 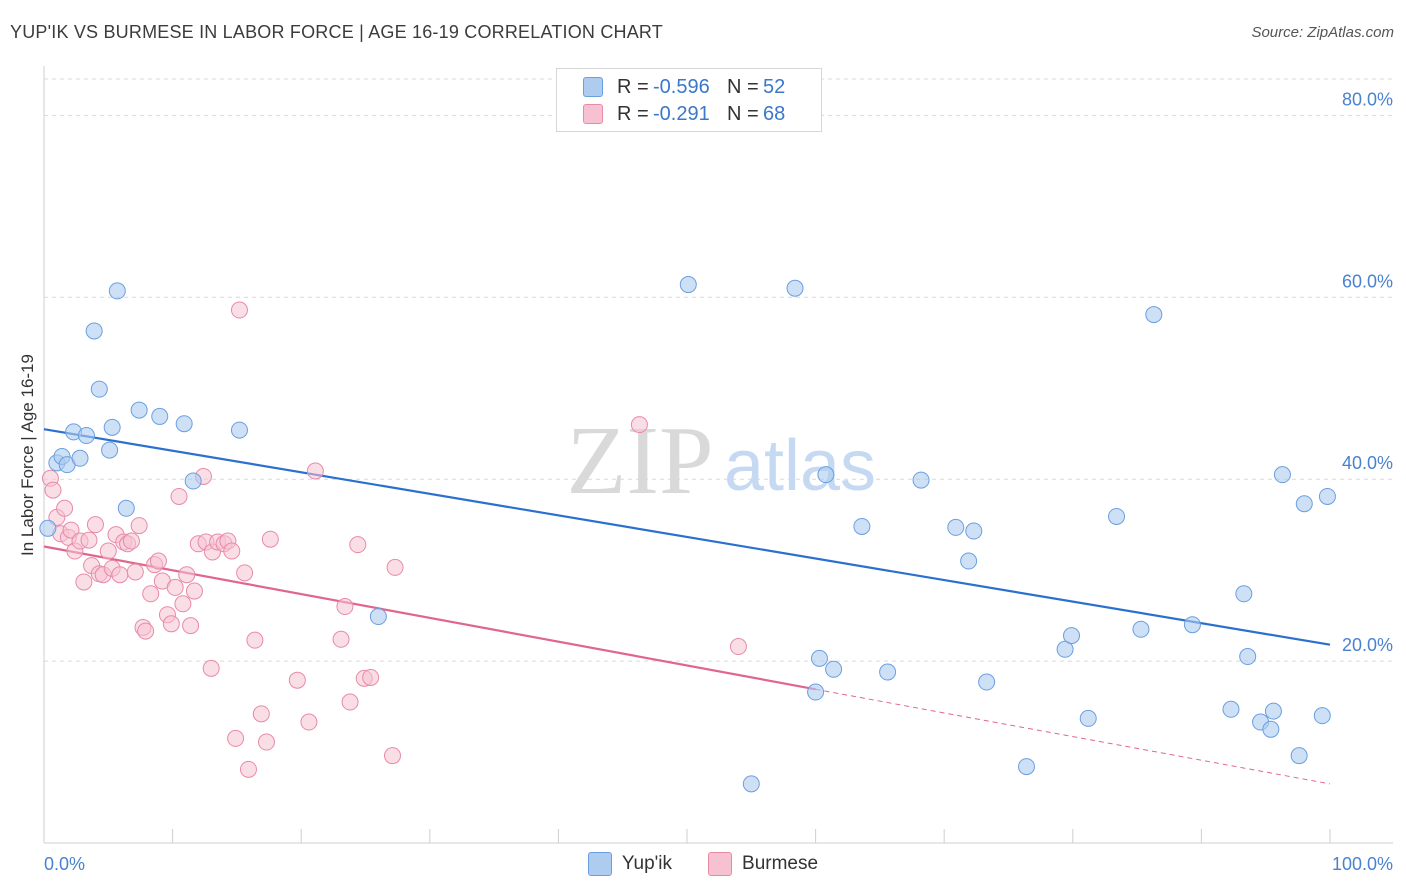 What do you see at coordinates (1362, 864) in the screenshot?
I see `x-tick-label: 100.0%` at bounding box center [1362, 864].